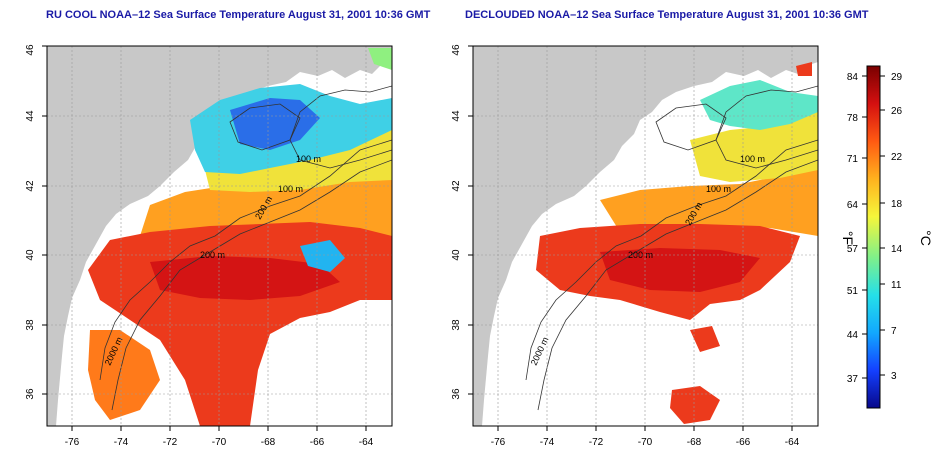 The height and width of the screenshot is (475, 950). I want to click on colorbar-gradient, so click(873, 237).